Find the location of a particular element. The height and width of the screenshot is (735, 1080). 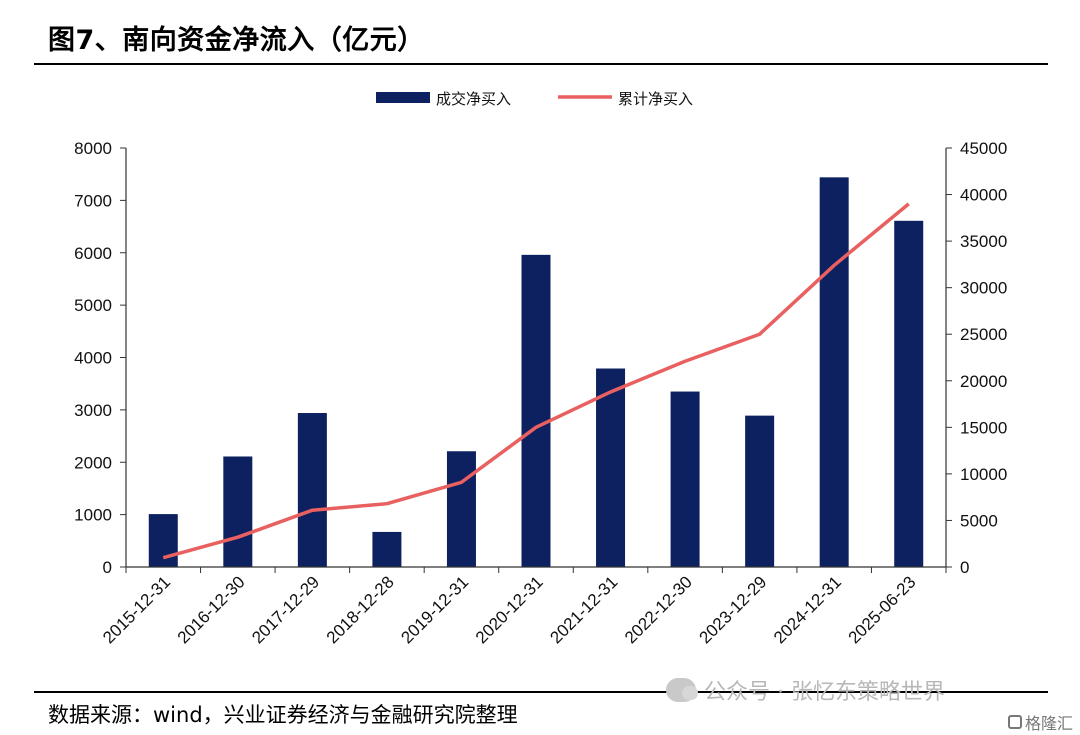

wechat-icon is located at coordinates (682, 690).